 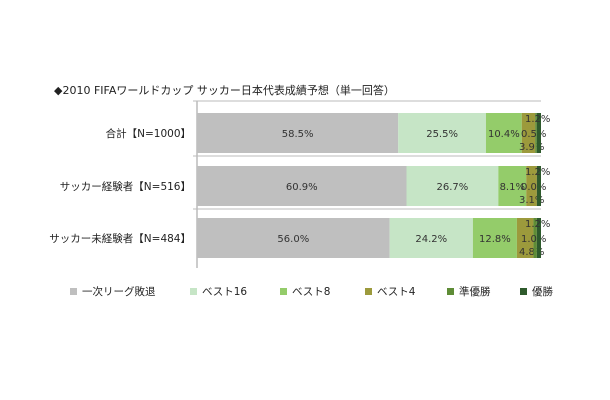 I want to click on legend-label: ベスト16, so click(x=224, y=292).